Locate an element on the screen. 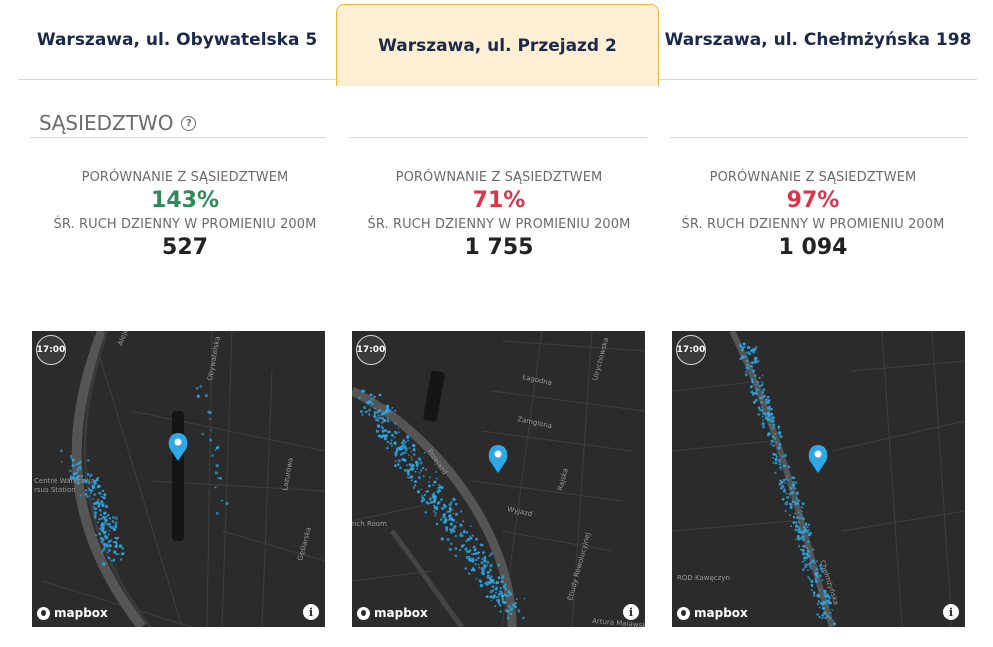 The height and width of the screenshot is (647, 993). map-chelmzynska: ROD Kawęczyn Chełmżyńska 17:00 mapbox i is located at coordinates (818, 479).